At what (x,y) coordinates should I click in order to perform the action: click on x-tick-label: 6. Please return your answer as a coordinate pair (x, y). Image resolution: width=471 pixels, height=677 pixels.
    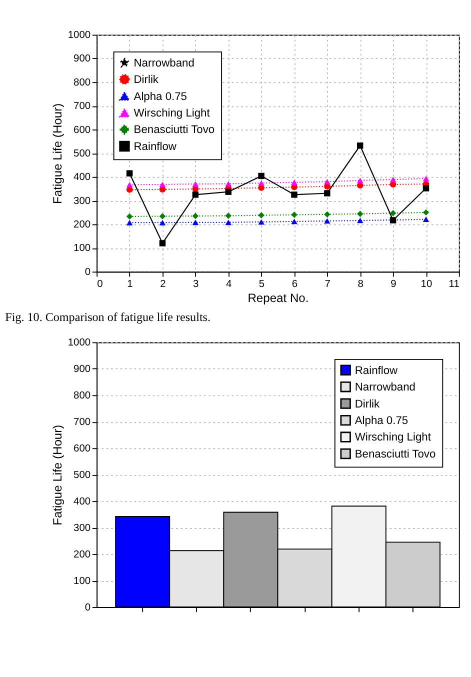
    Looking at the image, I should click on (295, 284).